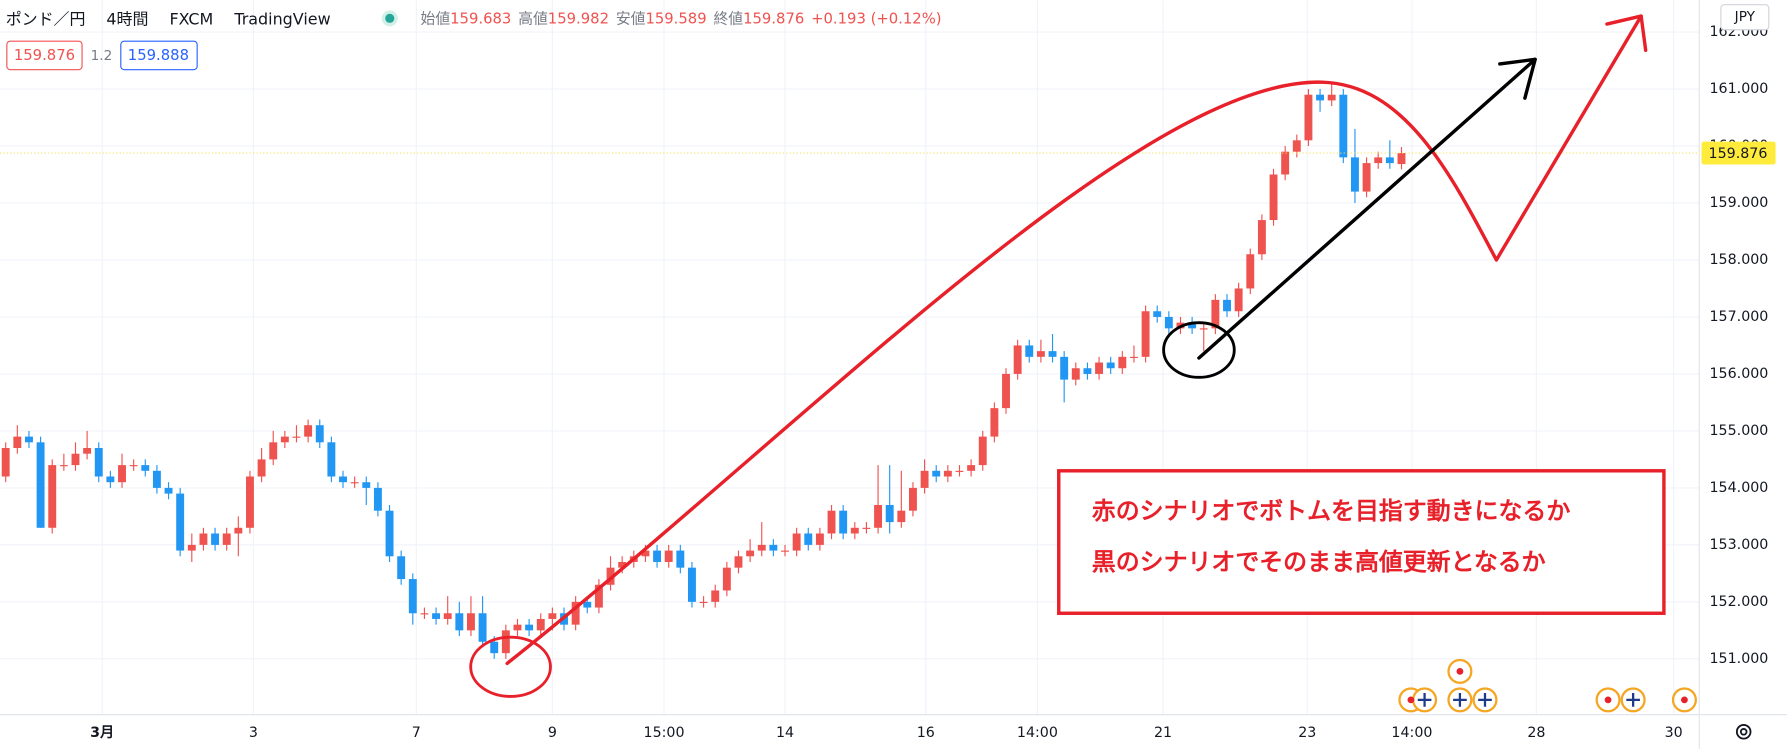 The image size is (1787, 749). Describe the element at coordinates (1745, 17) in the screenshot. I see `currency-button` at that location.